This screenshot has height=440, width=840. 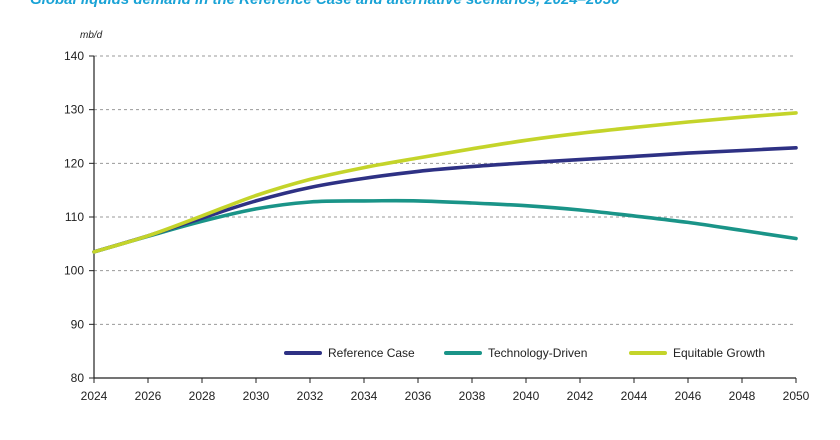 What do you see at coordinates (74, 56) in the screenshot?
I see `y-tick-label-140: 140` at bounding box center [74, 56].